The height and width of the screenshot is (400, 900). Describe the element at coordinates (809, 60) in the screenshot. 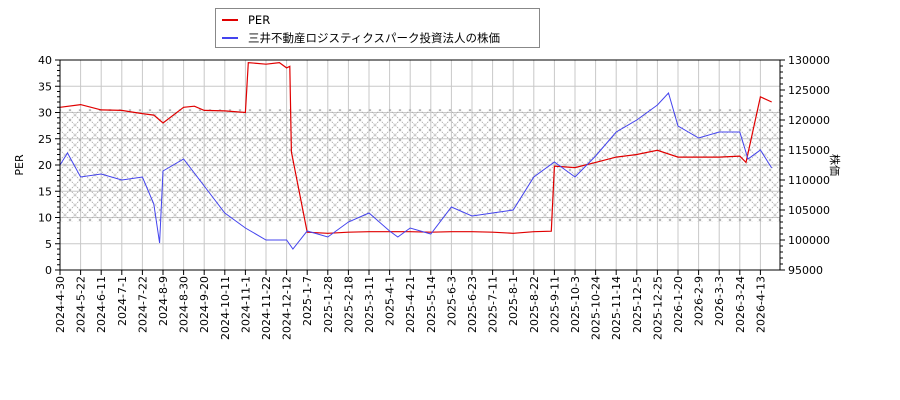

I see `right-tick-label: 130000` at that location.